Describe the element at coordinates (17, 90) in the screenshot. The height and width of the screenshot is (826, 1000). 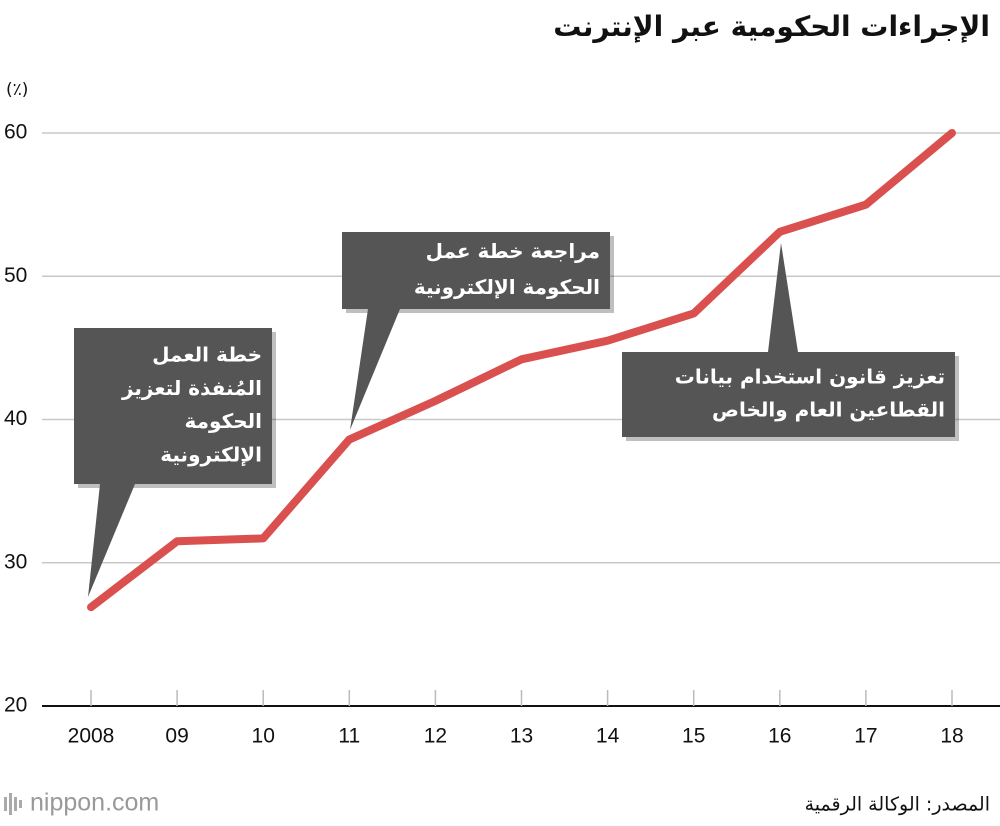
I see `unit-label: (٪)` at that location.